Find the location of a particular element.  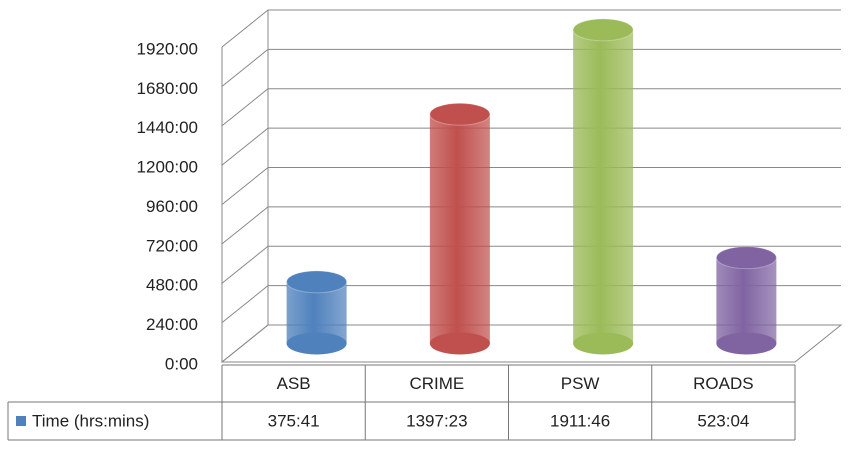

x-tick-label: PSW is located at coordinates (580, 383).